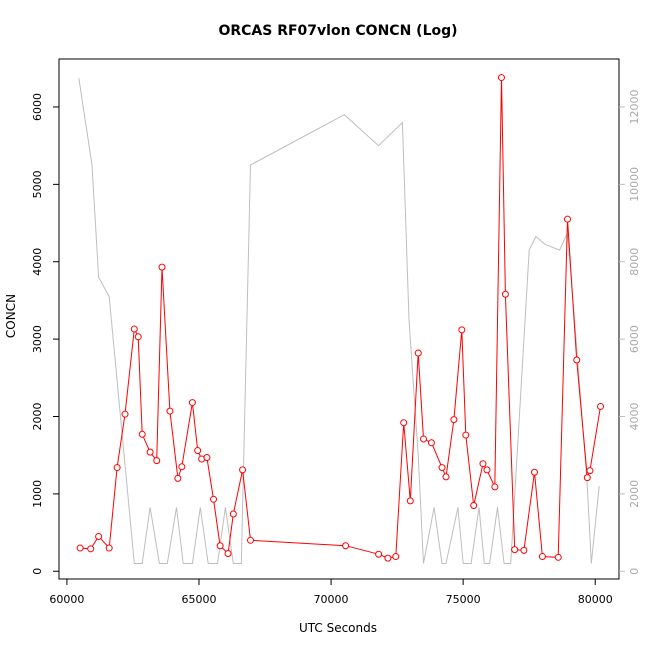  Describe the element at coordinates (331, 592) in the screenshot. I see `x-axis: 60000 65000 70000 75000 80000` at that location.